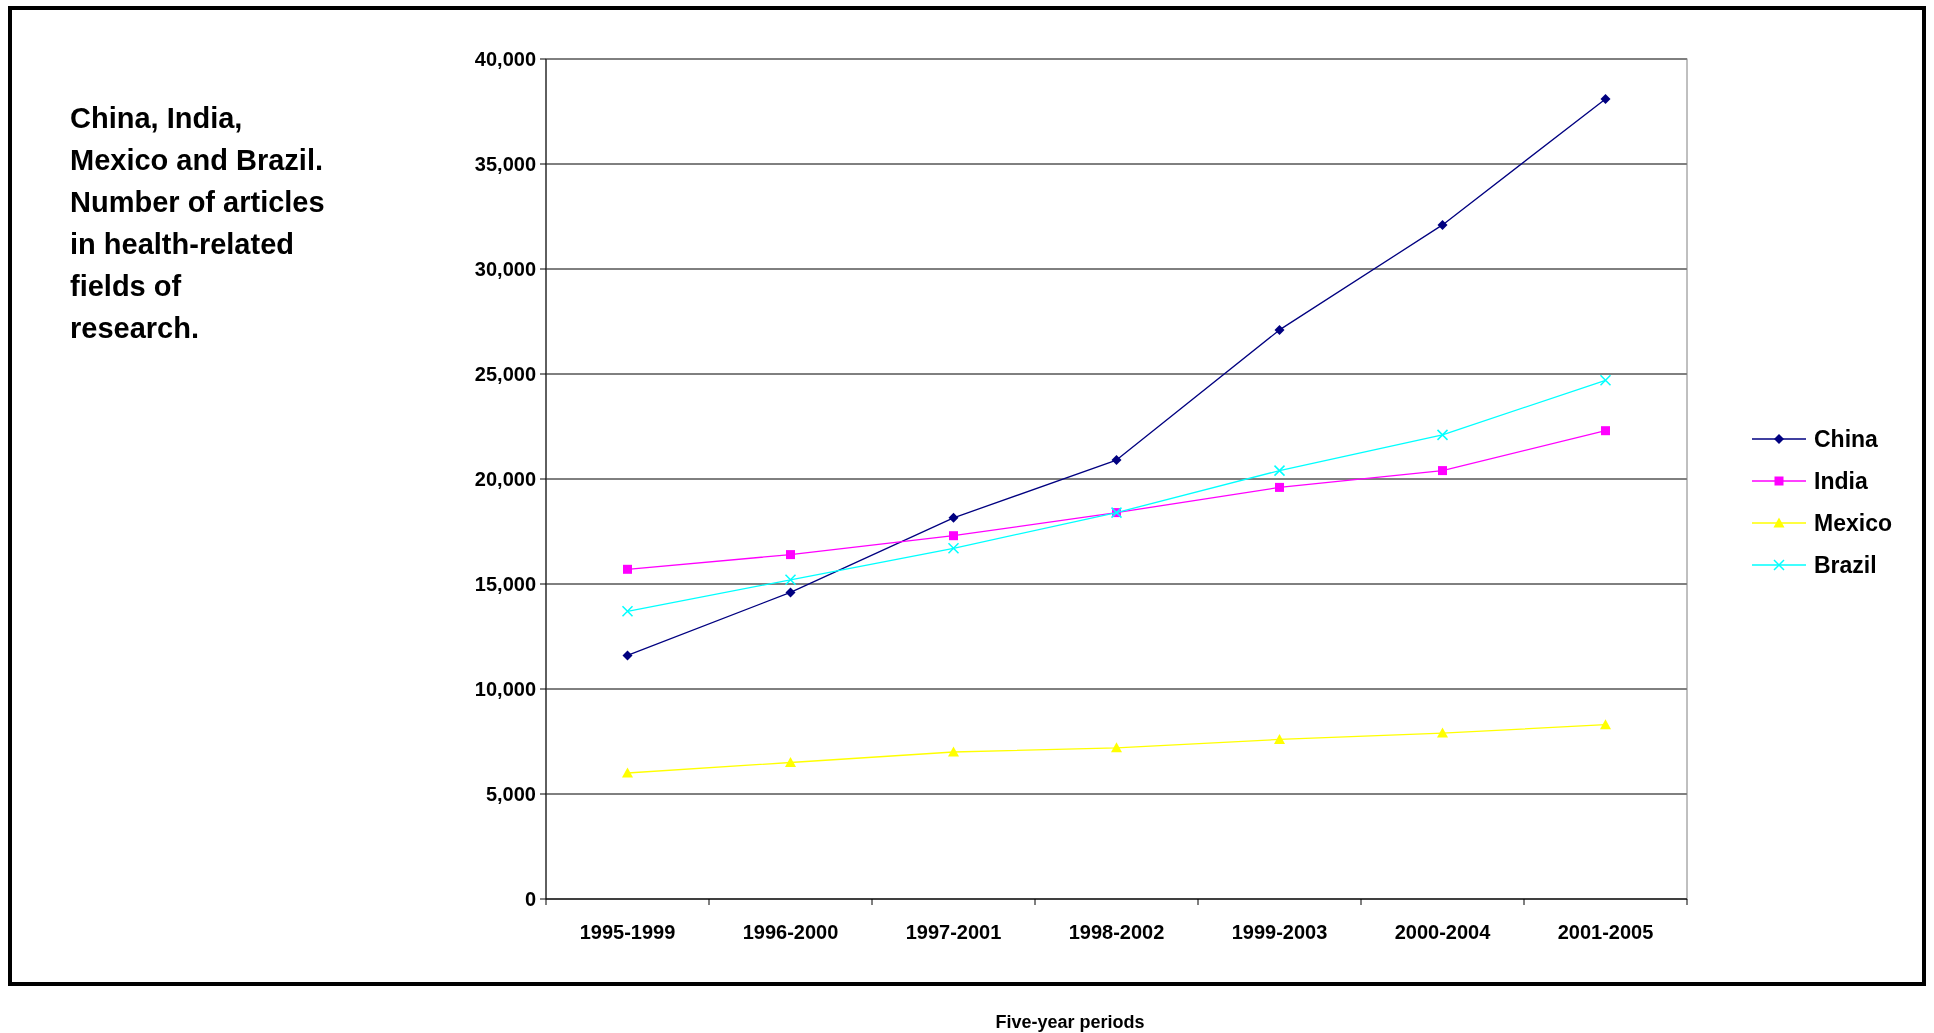 Image resolution: width=1934 pixels, height=1033 pixels. What do you see at coordinates (1443, 932) in the screenshot?
I see `x-tick-label: 2000-2004` at bounding box center [1443, 932].